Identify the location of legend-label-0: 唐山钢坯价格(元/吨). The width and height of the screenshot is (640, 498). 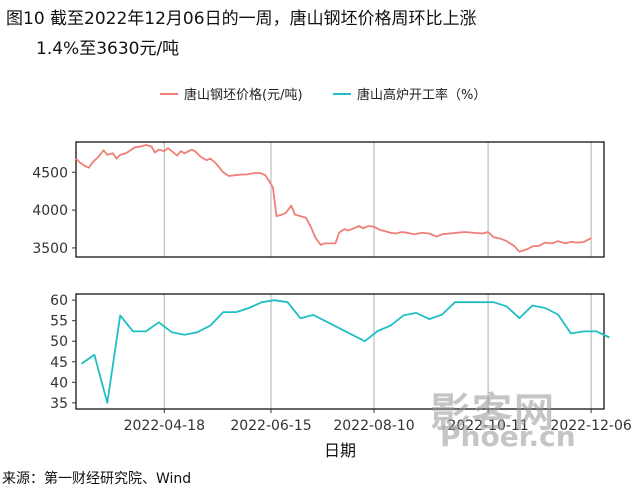
(243, 95).